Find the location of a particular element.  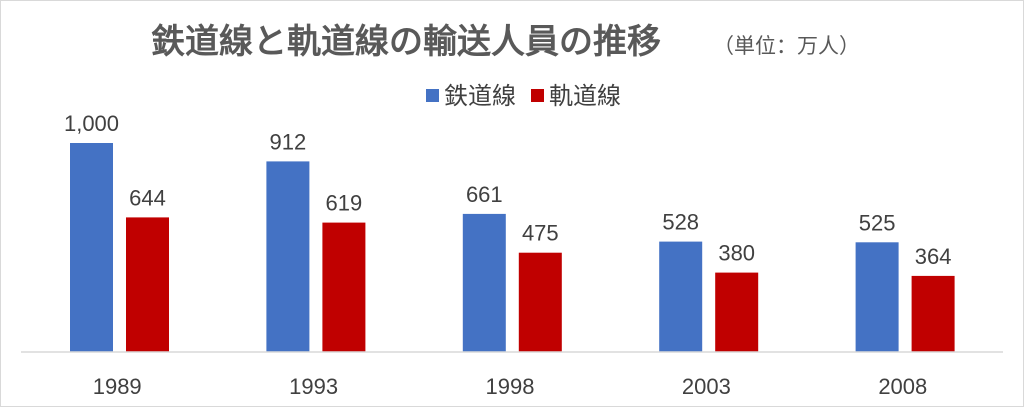

bar-tramway-1998 is located at coordinates (540, 302).